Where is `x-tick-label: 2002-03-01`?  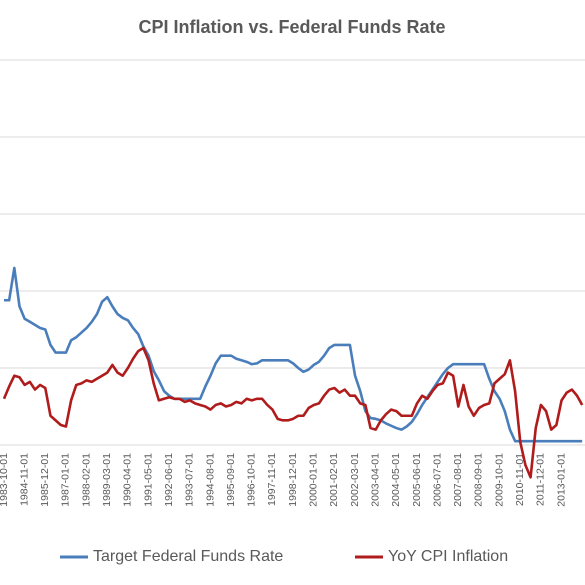 x-tick-label: 2002-03-01 is located at coordinates (355, 480).